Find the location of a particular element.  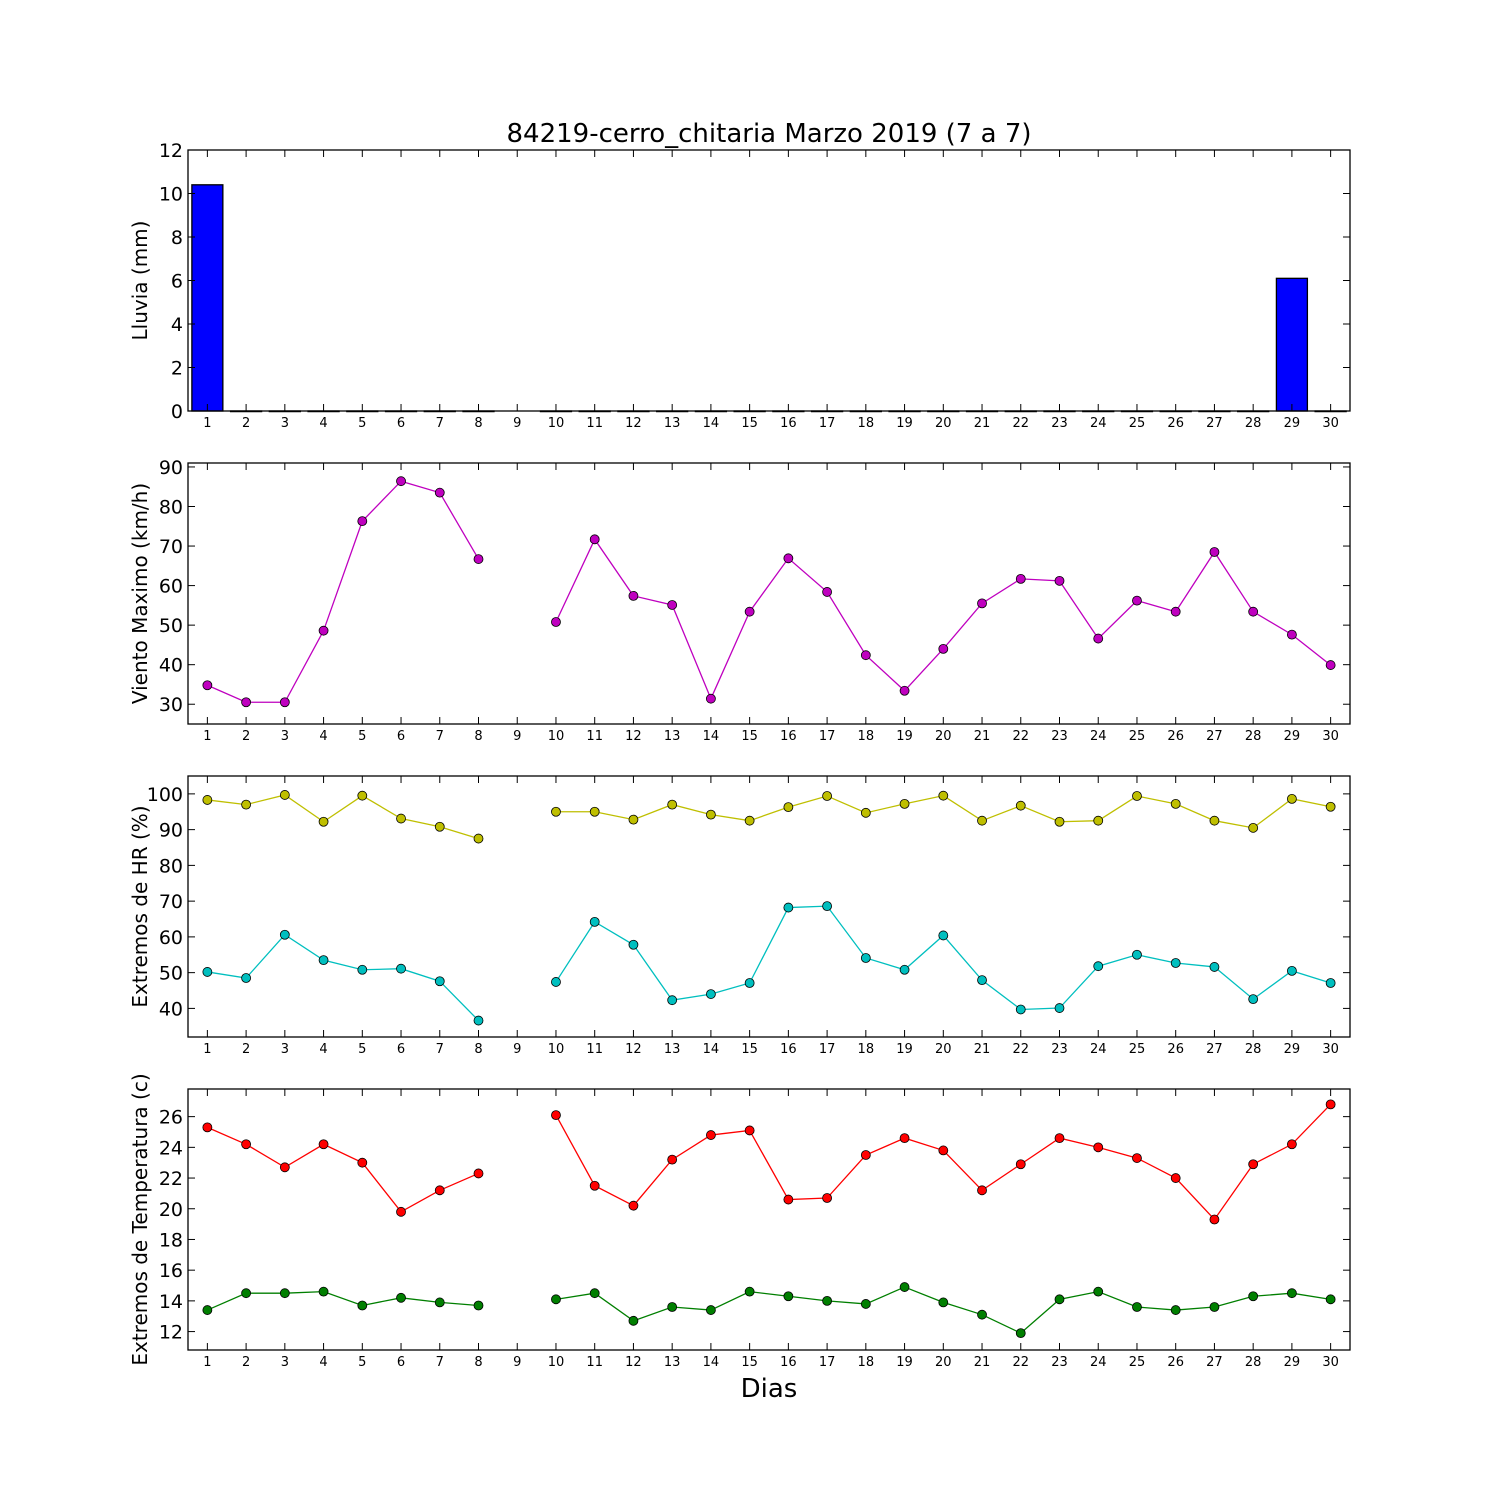

chart-title: 84219-cerro_chitaria Marzo 2019 (7 a 7) is located at coordinates (768, 134).